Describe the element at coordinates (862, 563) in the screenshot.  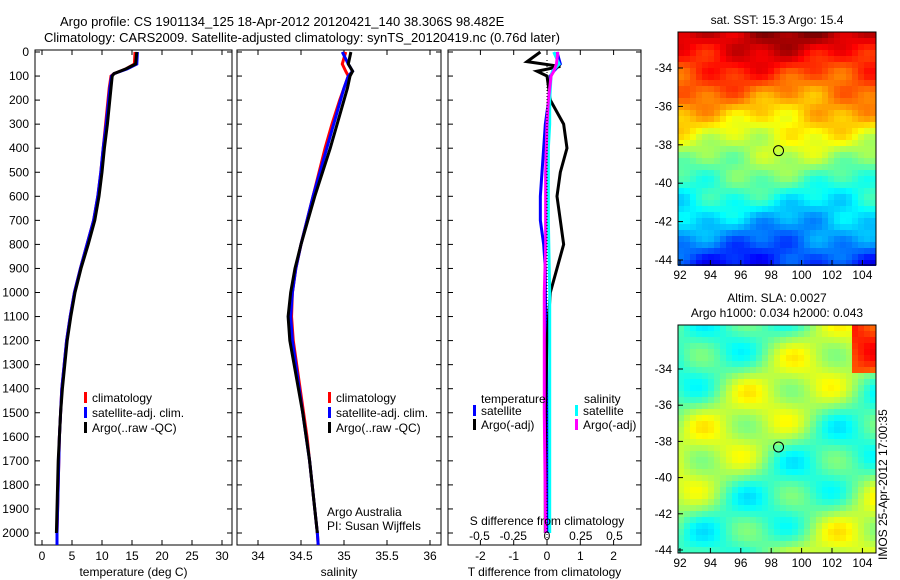
I see `map-x-tick-label: 104` at that location.